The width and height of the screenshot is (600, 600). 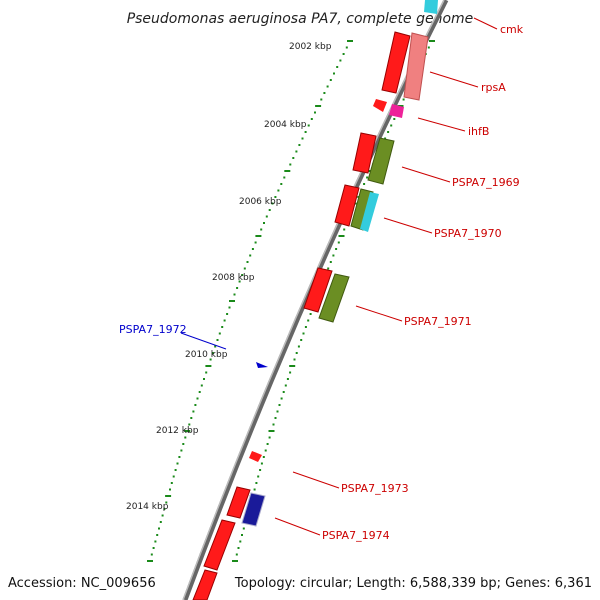 I want to click on gene-label-pspa7-1973: PSPA7_1973, so click(x=375, y=488).